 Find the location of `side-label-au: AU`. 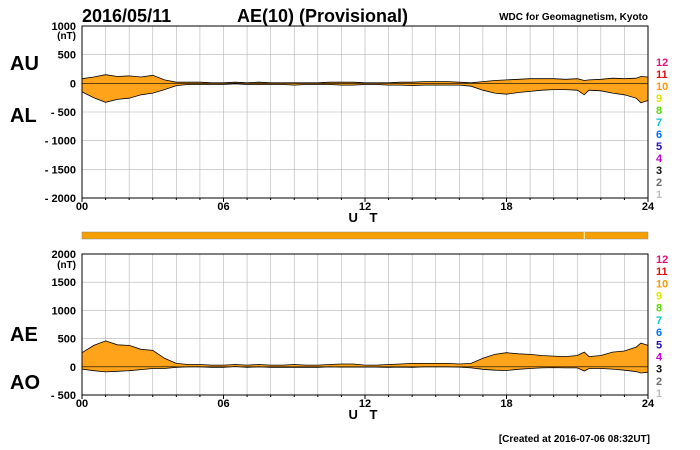

side-label-au: AU is located at coordinates (24, 64).